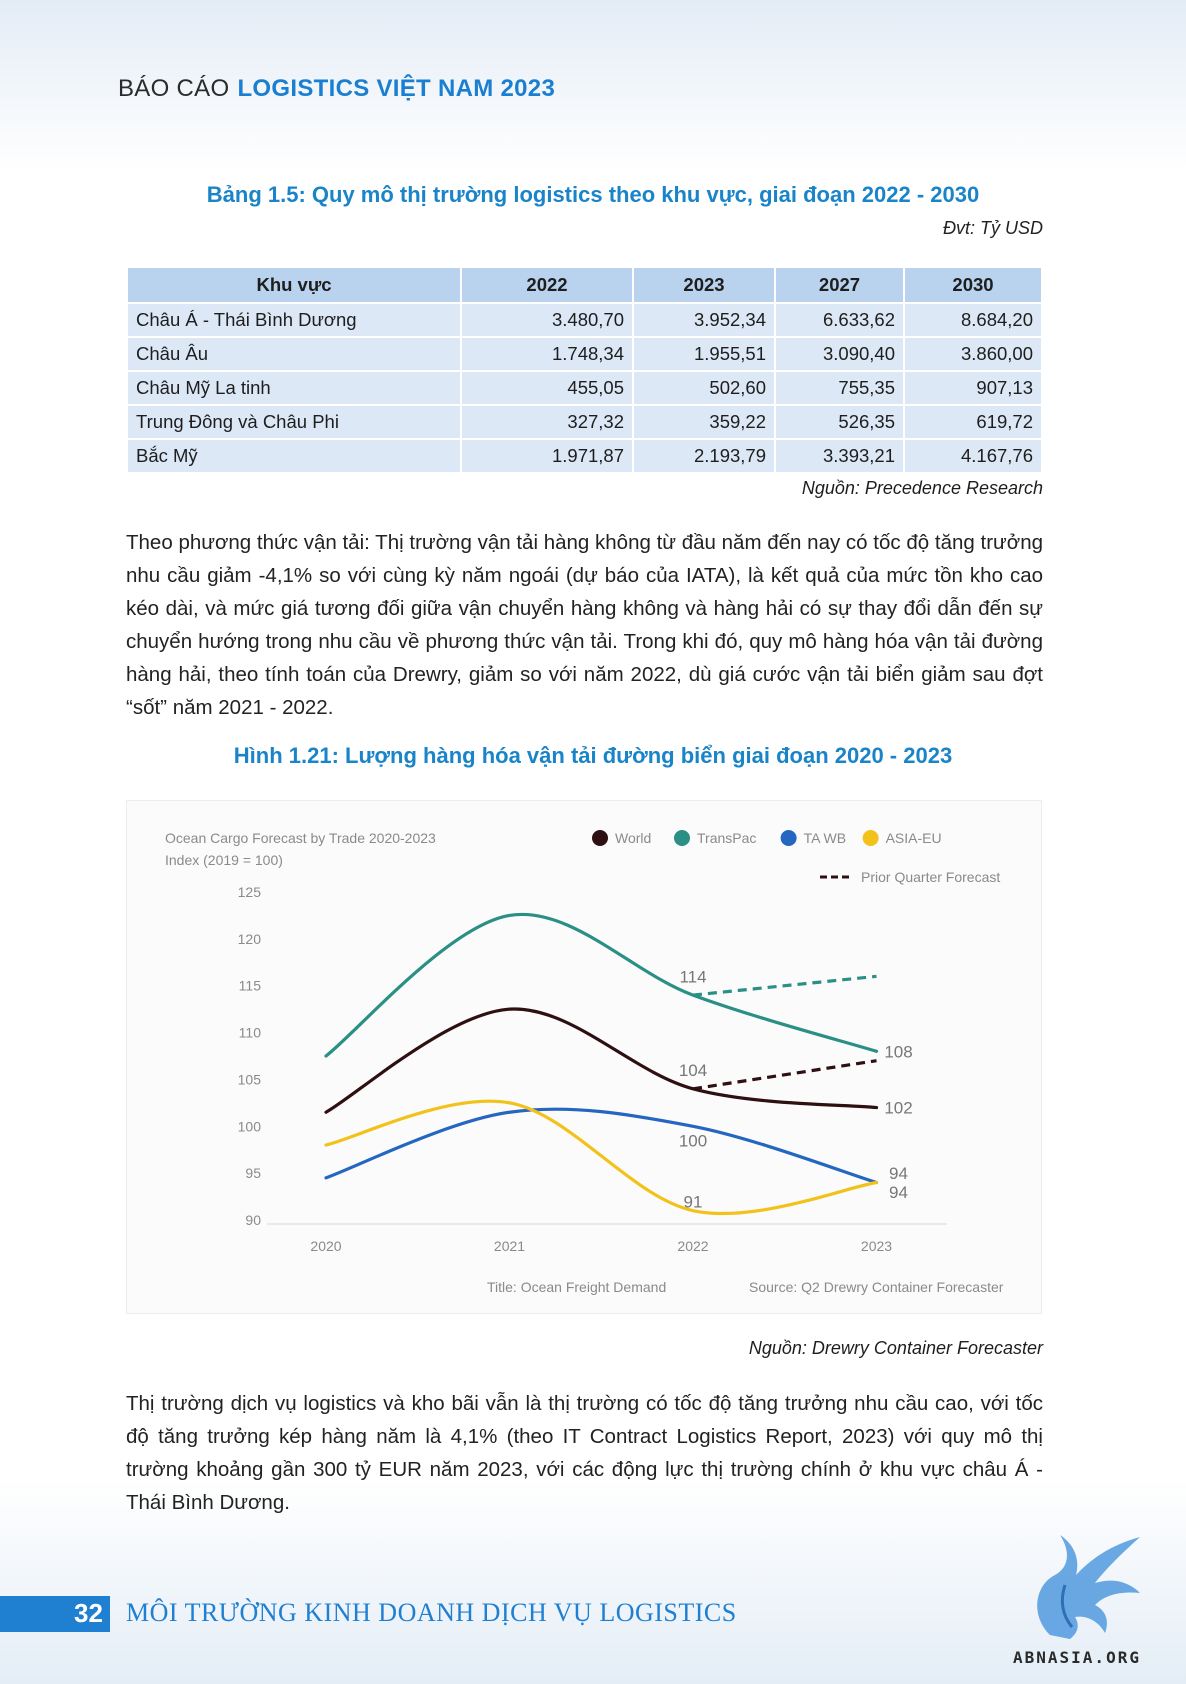 This screenshot has height=1684, width=1186. I want to click on table-cell: 502,60, so click(704, 388).